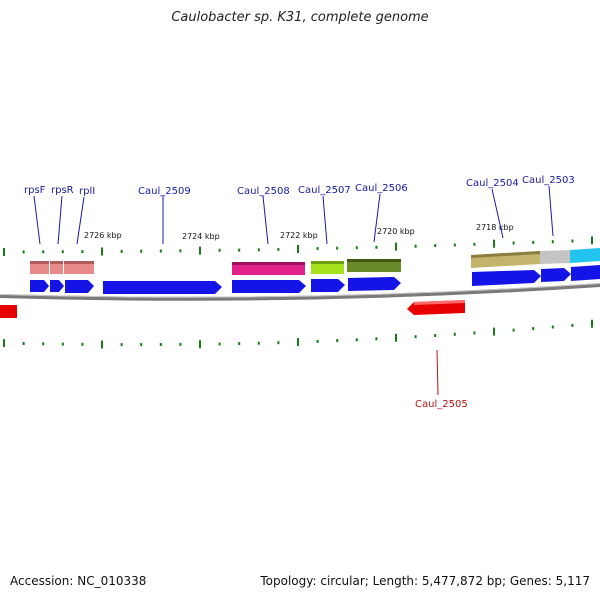 This screenshot has height=600, width=600. Describe the element at coordinates (78, 581) in the screenshot. I see `accession-text: Accession: NC_010338` at that location.